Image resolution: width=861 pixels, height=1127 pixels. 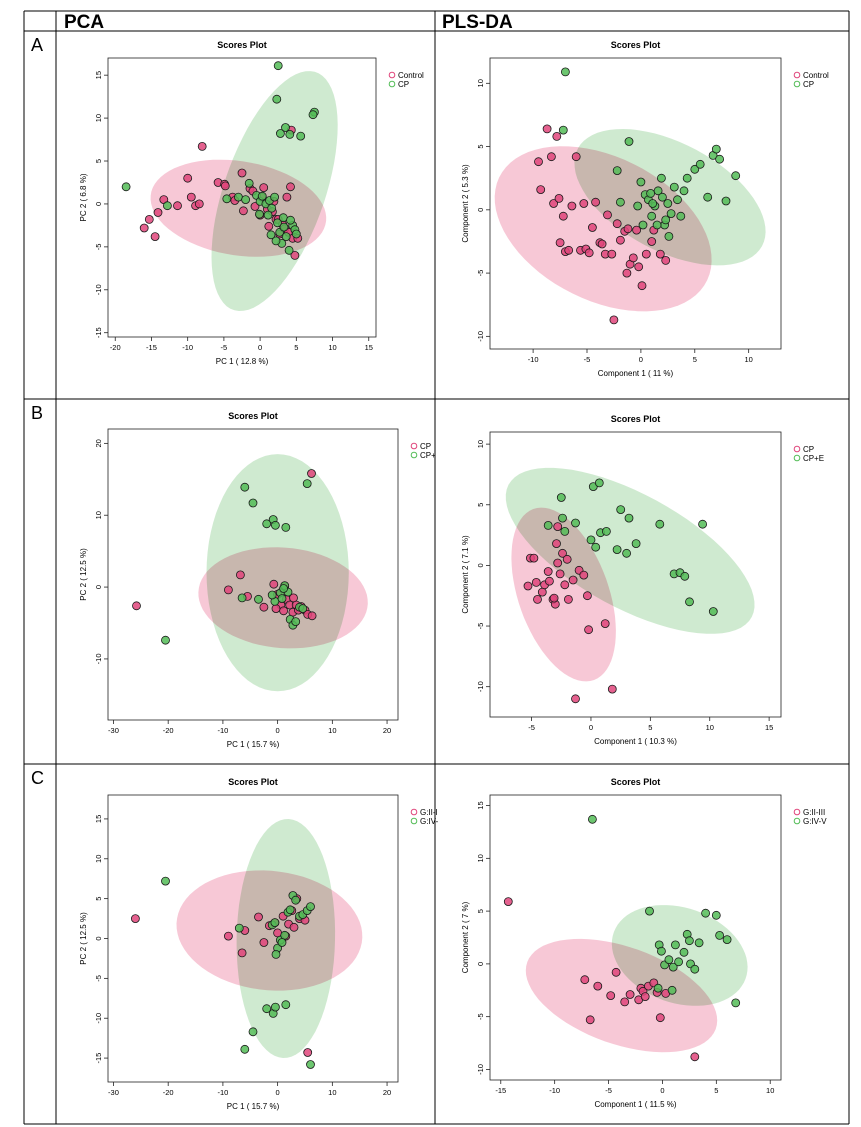 I want to click on x-axis-label: PC 1 ( 15.7 %), so click(x=253, y=1106).